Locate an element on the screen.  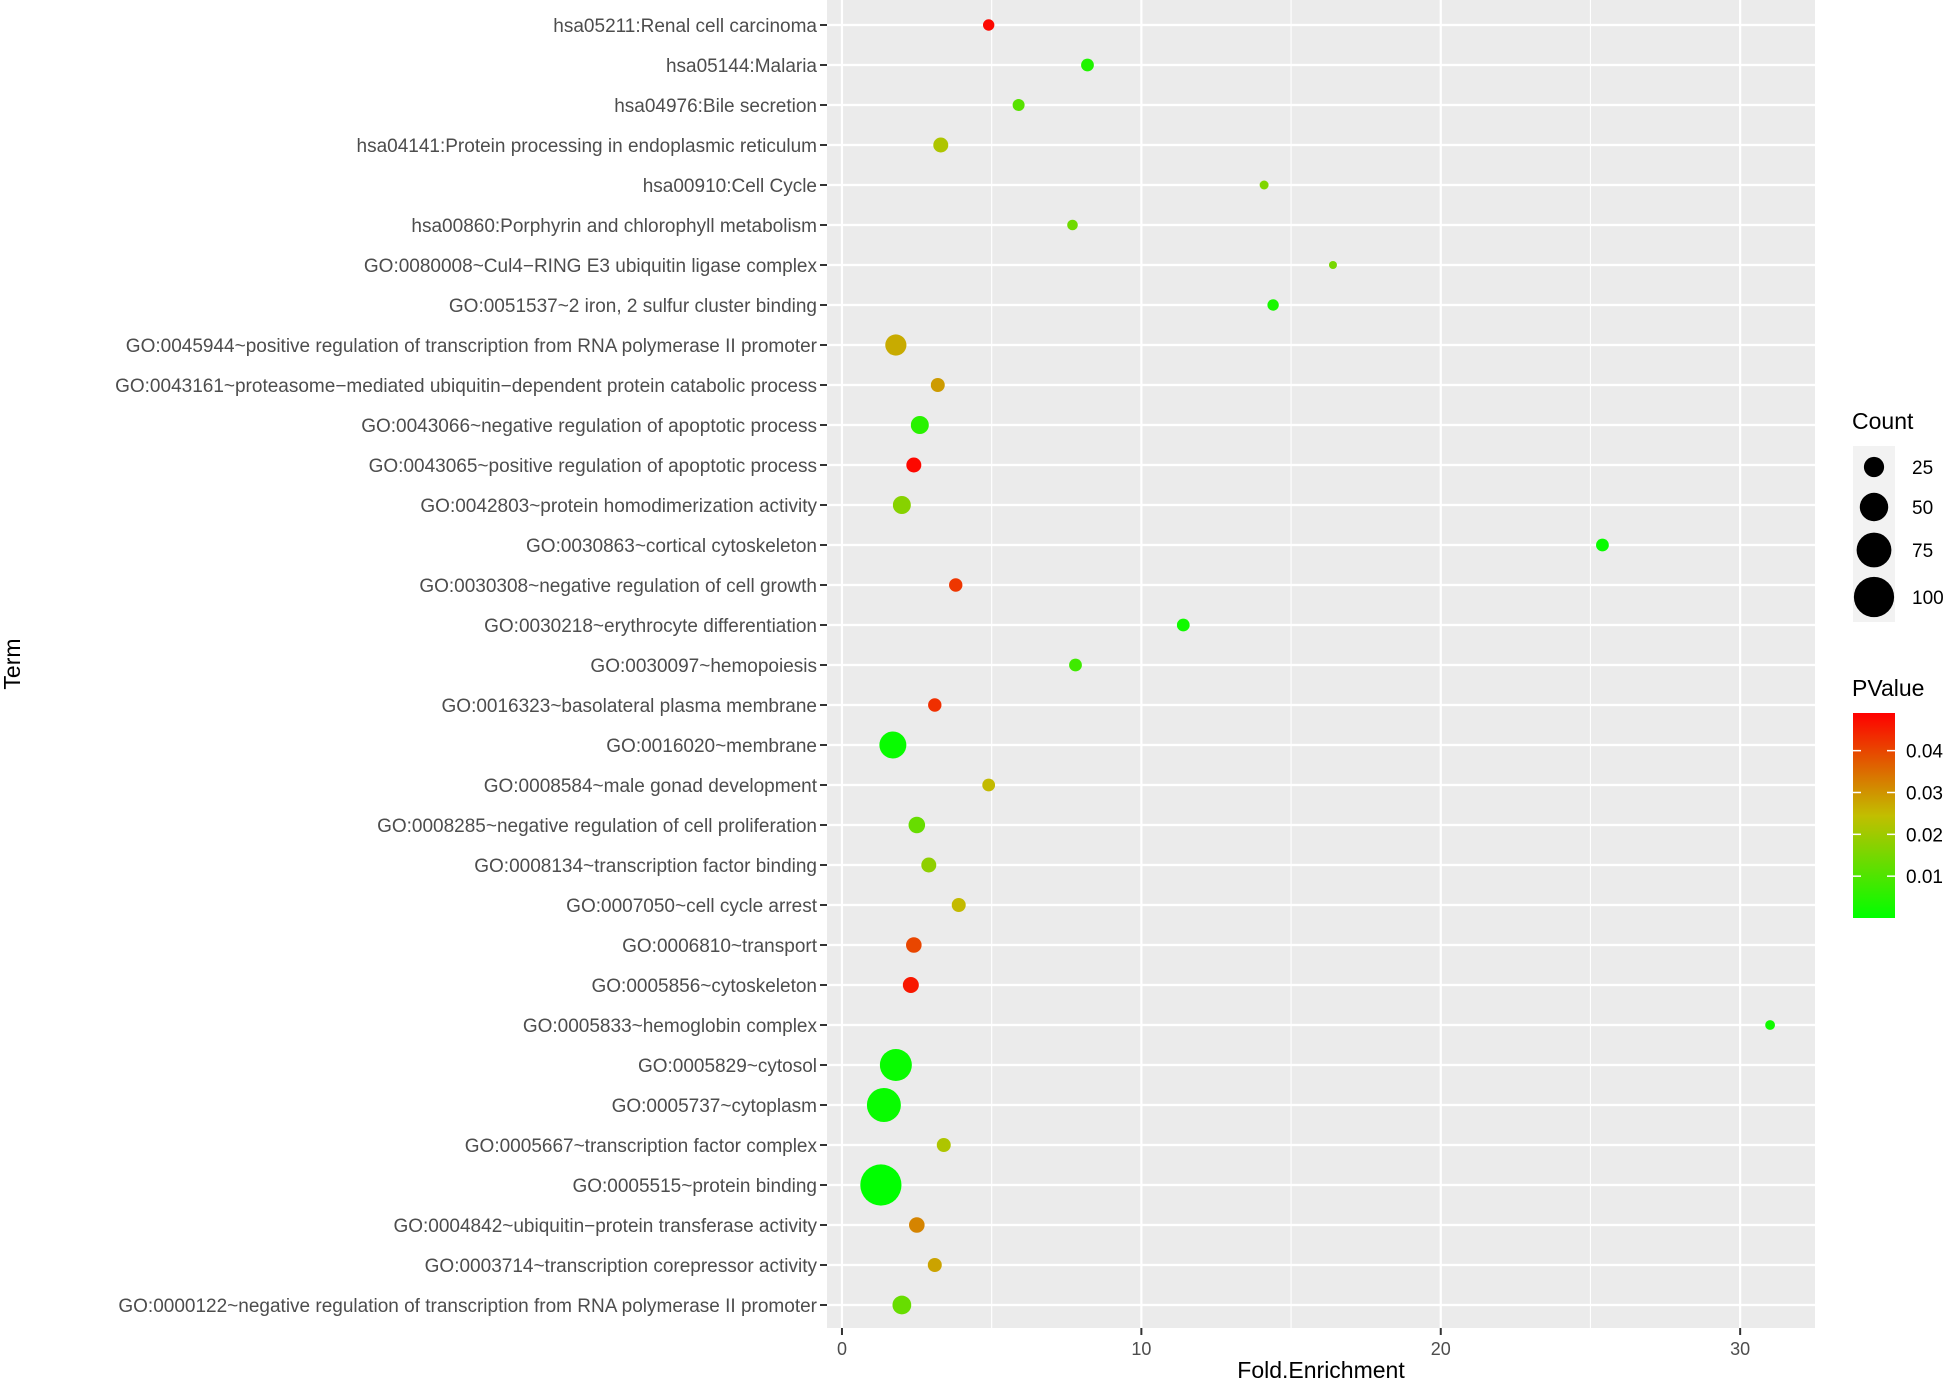
y-tick-label: GO:0007050~cell cycle arrest is located at coordinates (692, 906).